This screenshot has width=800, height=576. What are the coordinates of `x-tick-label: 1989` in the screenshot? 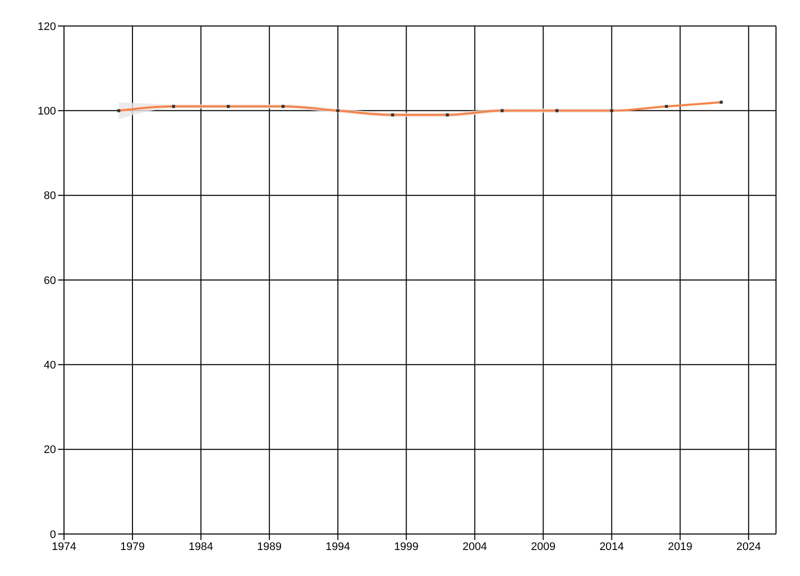 It's located at (269, 546).